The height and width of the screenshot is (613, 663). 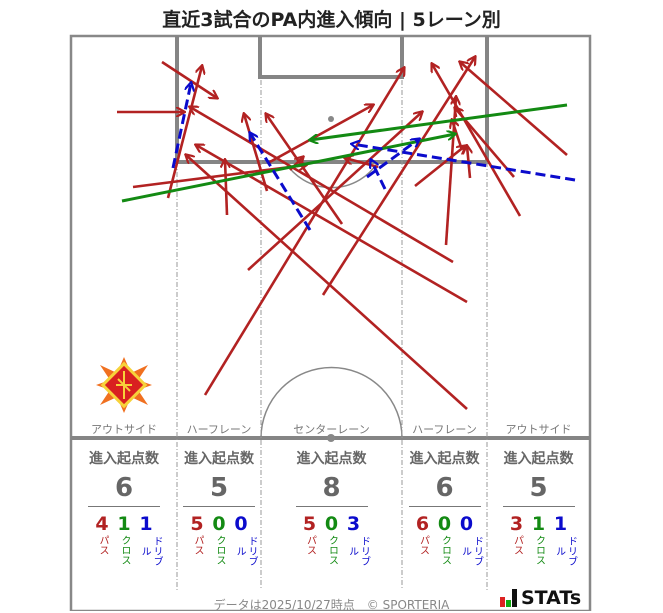 I want to click on lane-stats: 進入起点数 5 3 パス 1 クロス 1 ドリブル, so click(x=538, y=507).